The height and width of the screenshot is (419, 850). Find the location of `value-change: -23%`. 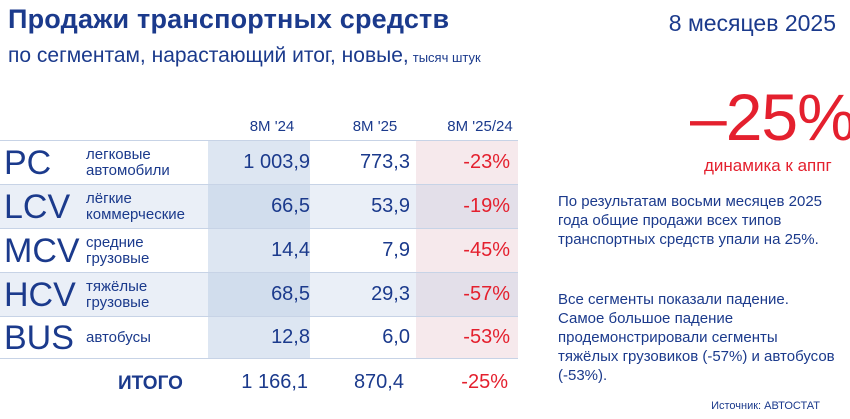

value-change: -23% is located at coordinates (486, 162).